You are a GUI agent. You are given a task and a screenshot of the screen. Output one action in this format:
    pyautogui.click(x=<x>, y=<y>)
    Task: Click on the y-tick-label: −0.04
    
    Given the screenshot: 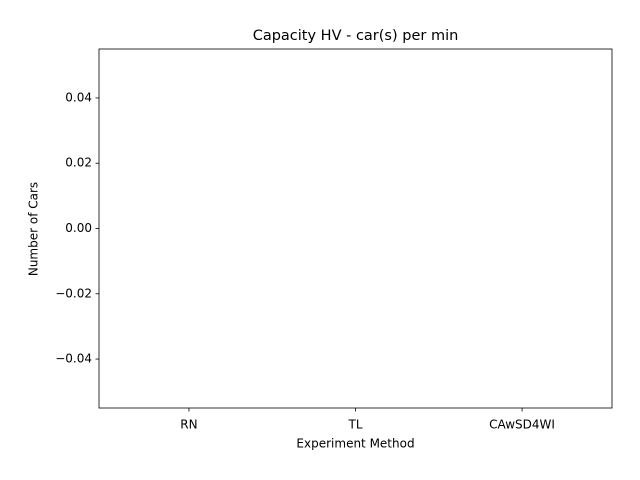 What is the action you would take?
    pyautogui.click(x=73, y=359)
    